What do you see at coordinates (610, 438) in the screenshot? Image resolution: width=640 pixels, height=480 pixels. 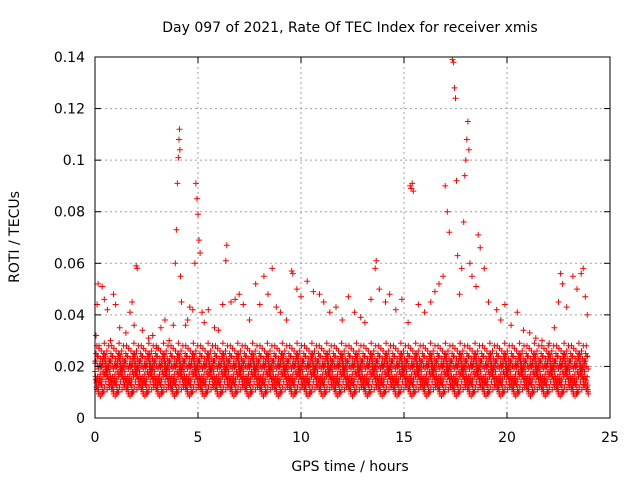 I see `x-tick-label: 25` at bounding box center [610, 438].